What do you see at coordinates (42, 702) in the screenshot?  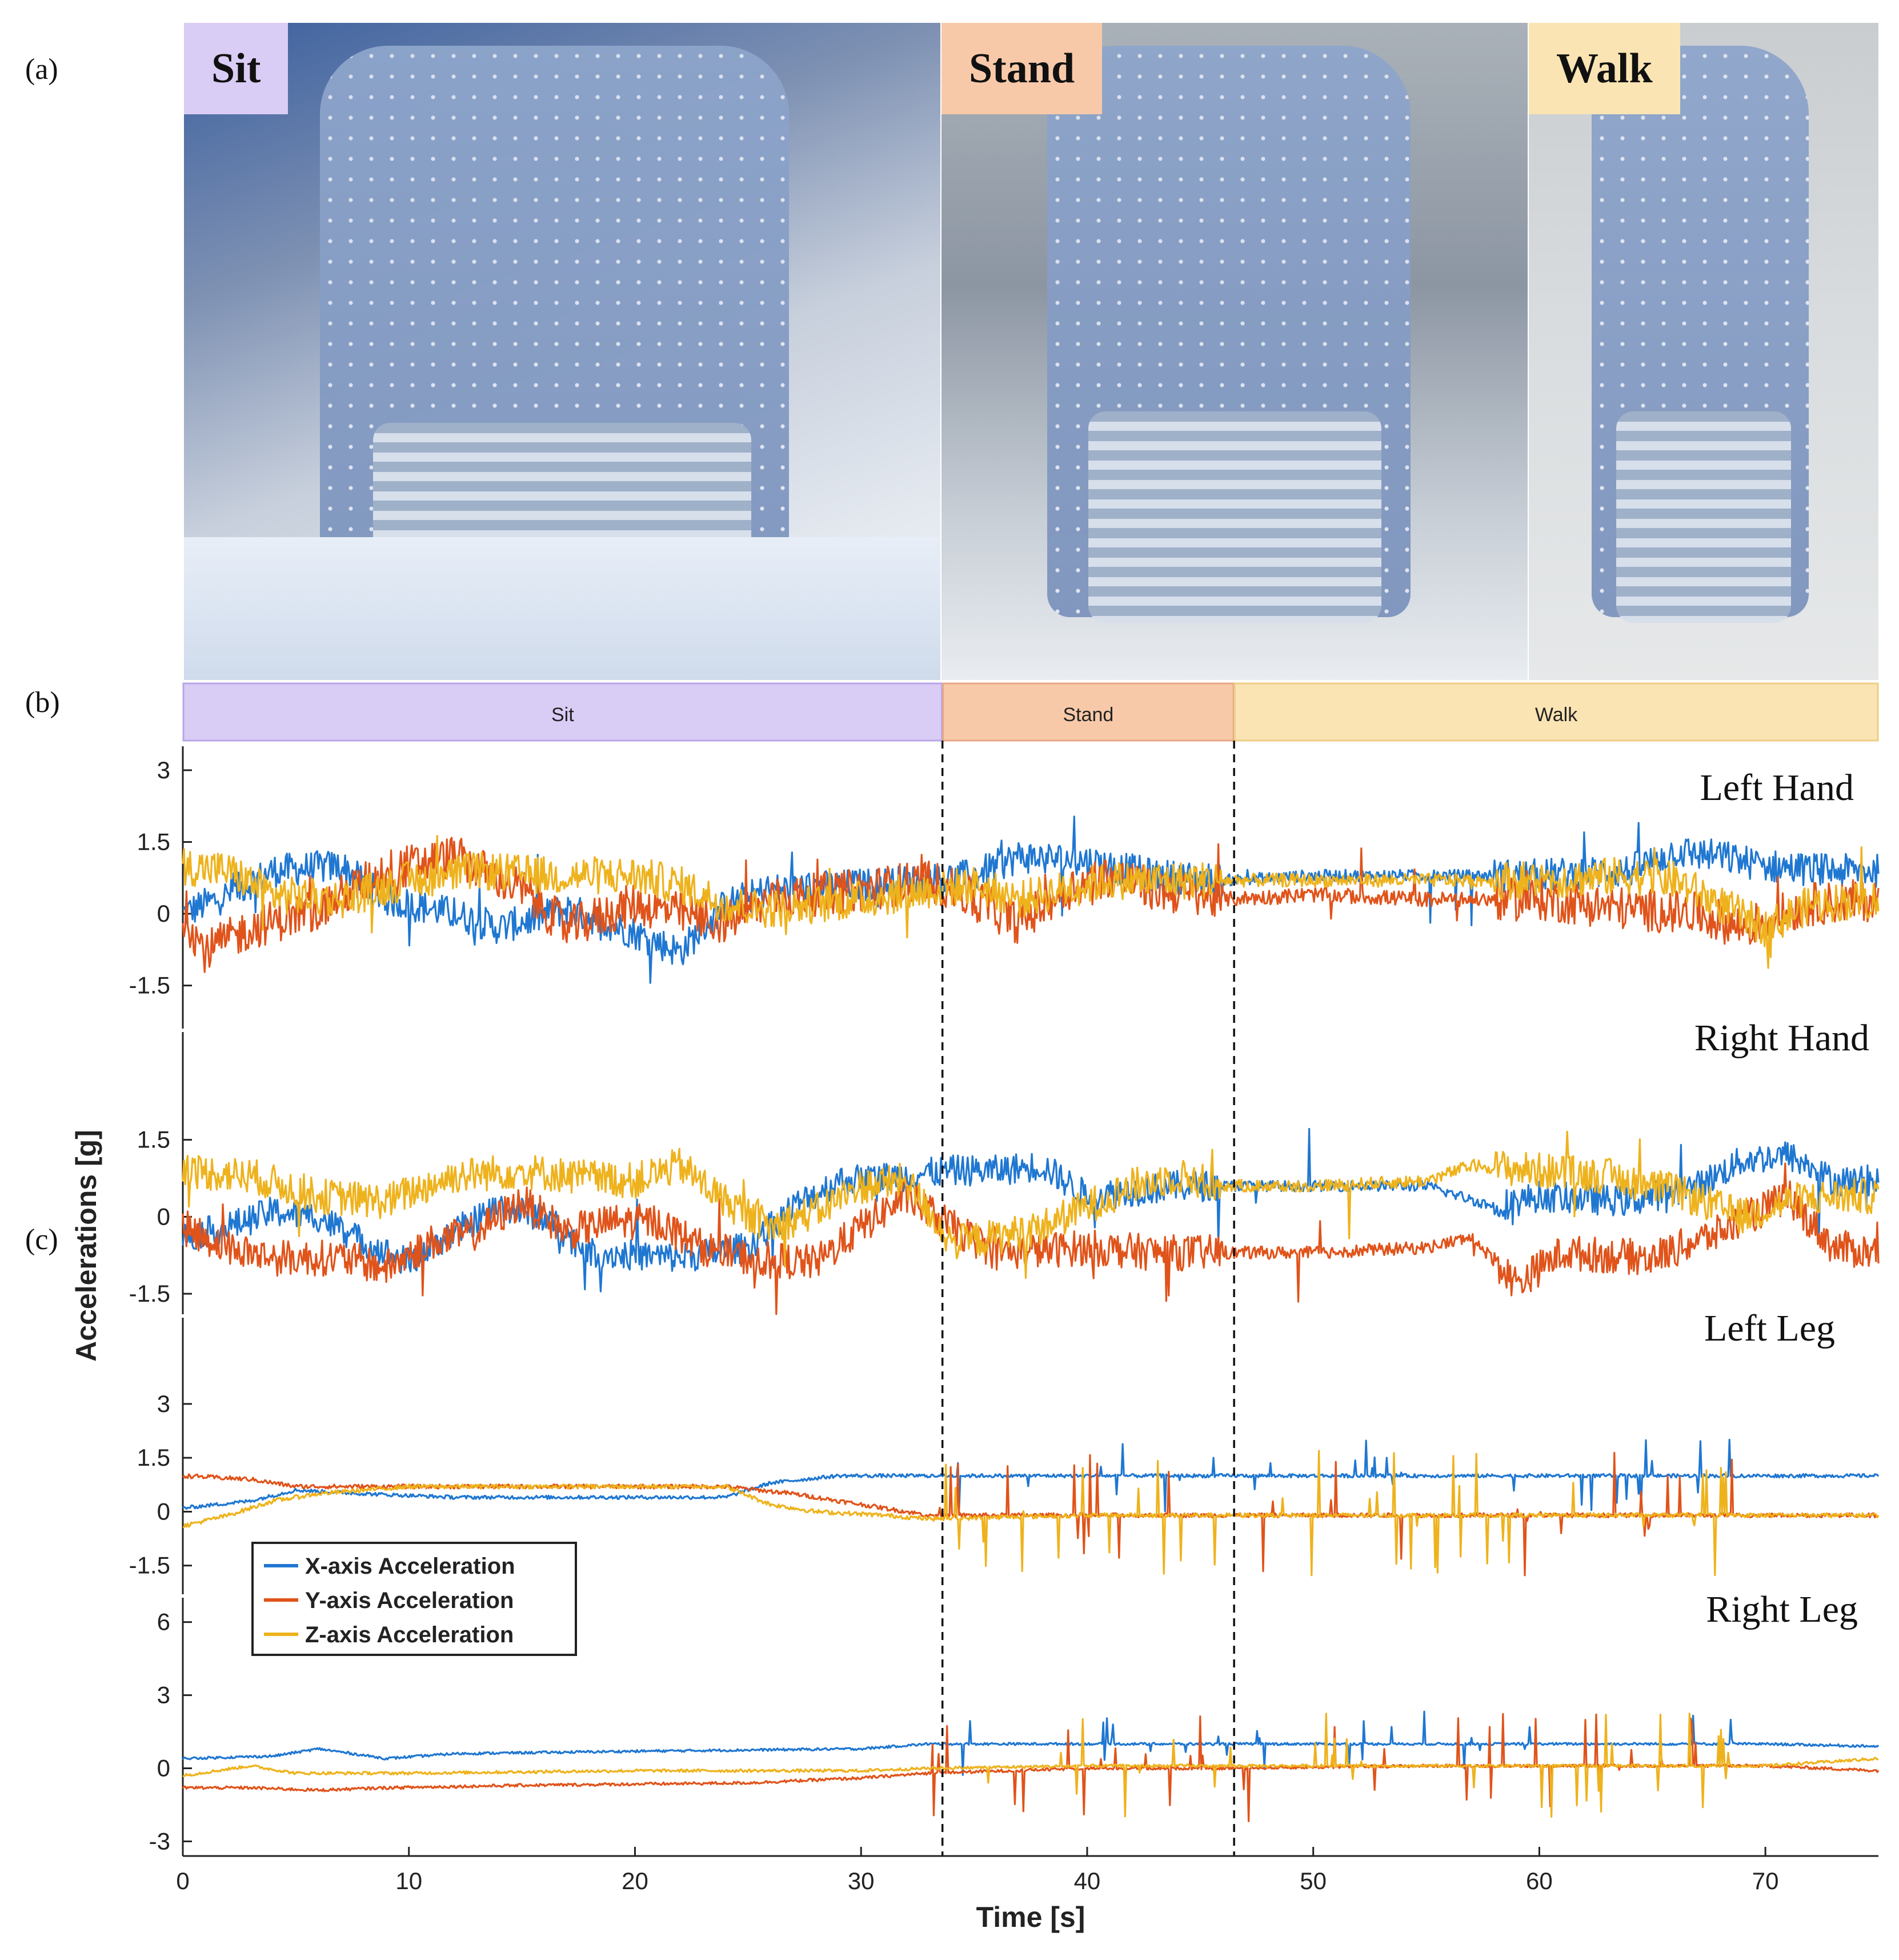 I see `panel-label-b: (b)` at bounding box center [42, 702].